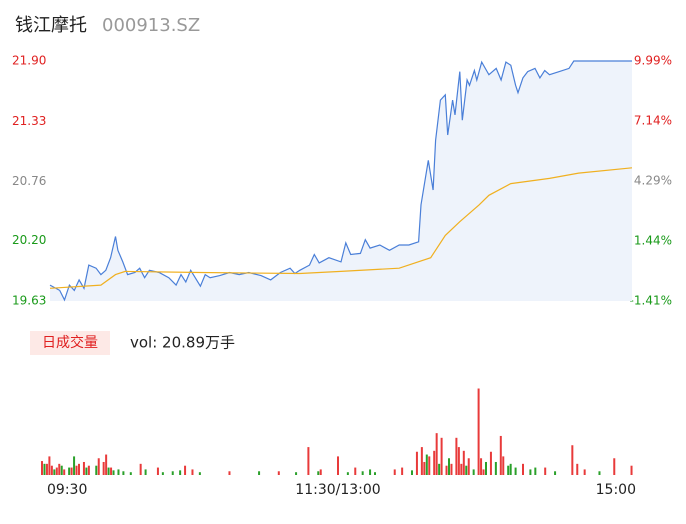 The width and height of the screenshot is (686, 524). Describe the element at coordinates (151, 25) in the screenshot. I see `stock-code: 000913.SZ` at that location.